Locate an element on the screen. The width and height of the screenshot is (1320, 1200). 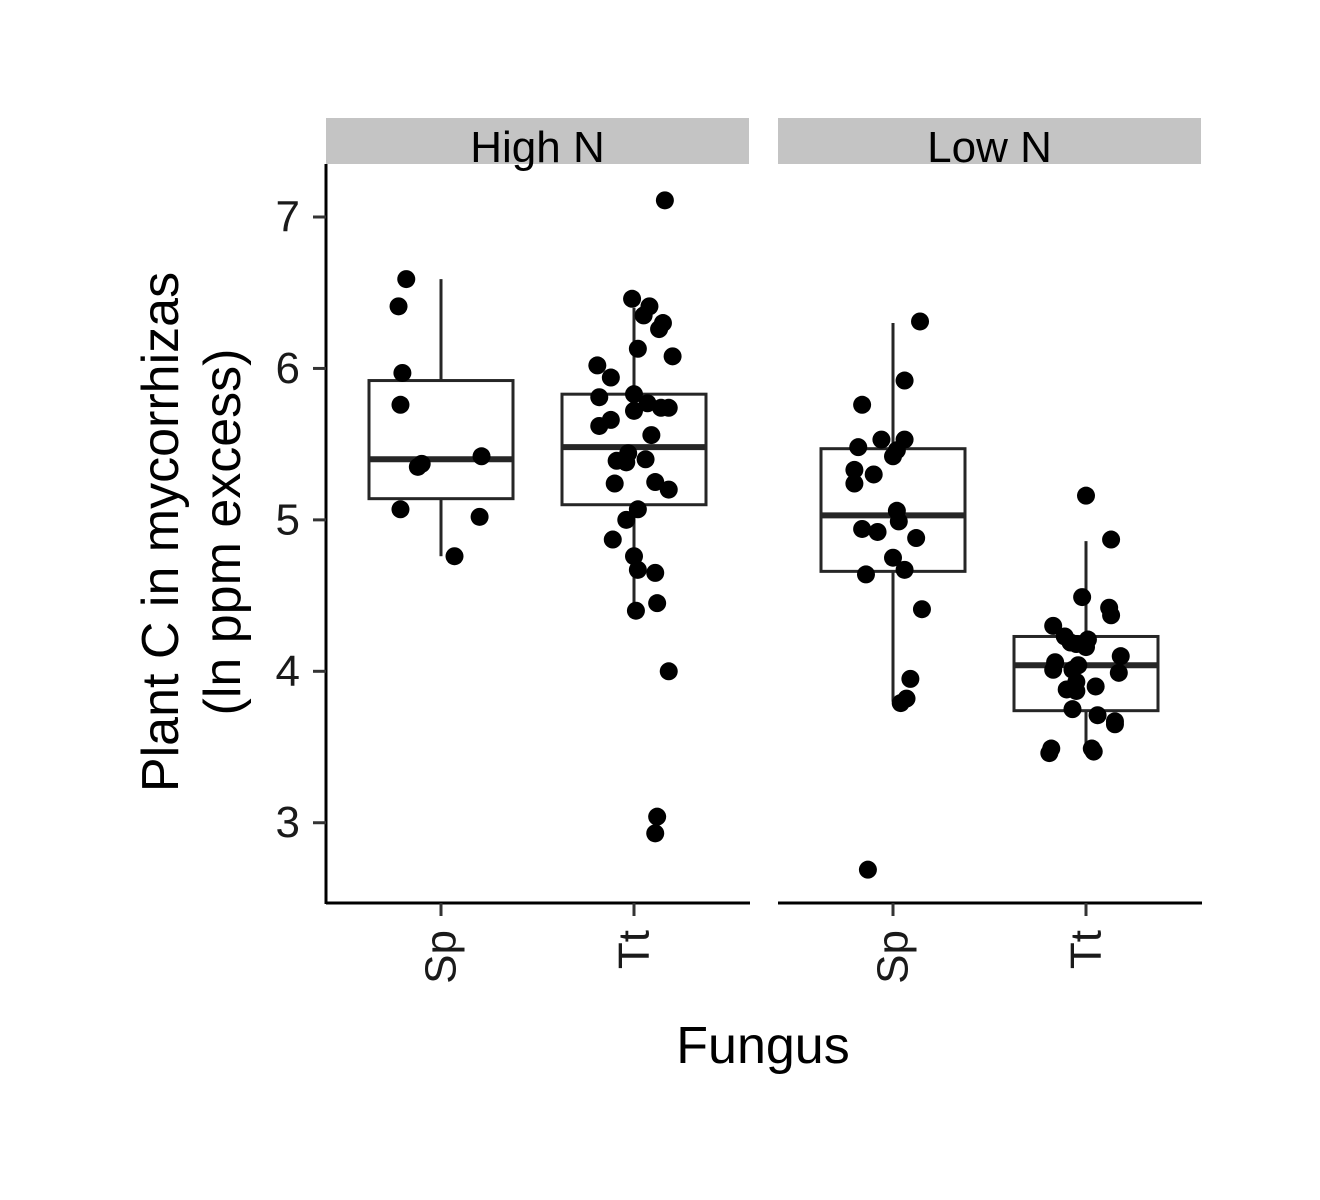
y-axis-title: Plant C in mycorrhizas (ln ppm excess) is located at coordinates (192, 532).